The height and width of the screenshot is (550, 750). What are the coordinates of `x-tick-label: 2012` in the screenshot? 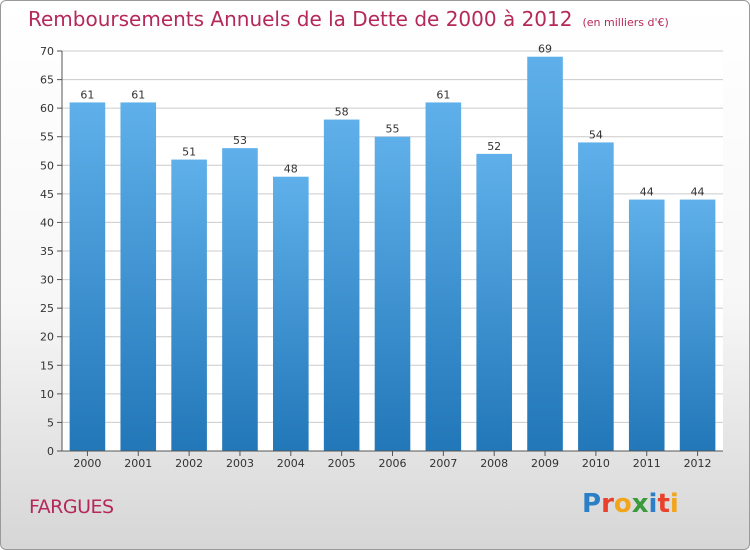 It's located at (698, 463).